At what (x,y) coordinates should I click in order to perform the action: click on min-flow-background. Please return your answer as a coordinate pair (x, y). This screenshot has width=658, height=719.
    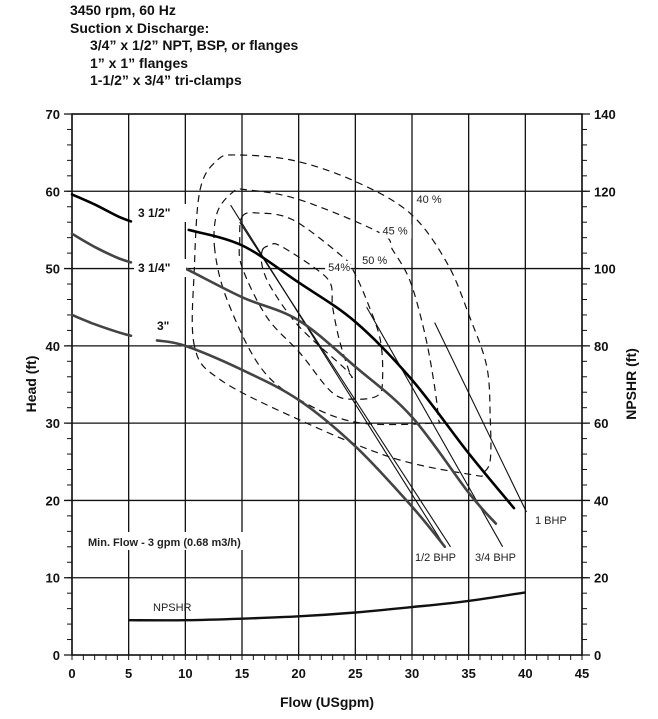
    Looking at the image, I should click on (179, 541).